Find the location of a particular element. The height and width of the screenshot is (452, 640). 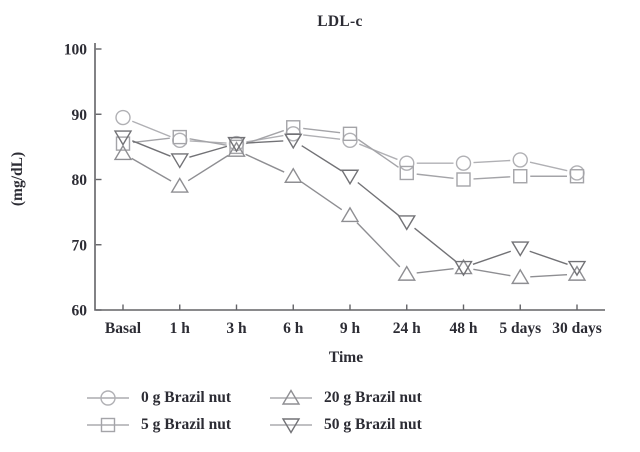

x-tick-label: 3 h is located at coordinates (236, 328).